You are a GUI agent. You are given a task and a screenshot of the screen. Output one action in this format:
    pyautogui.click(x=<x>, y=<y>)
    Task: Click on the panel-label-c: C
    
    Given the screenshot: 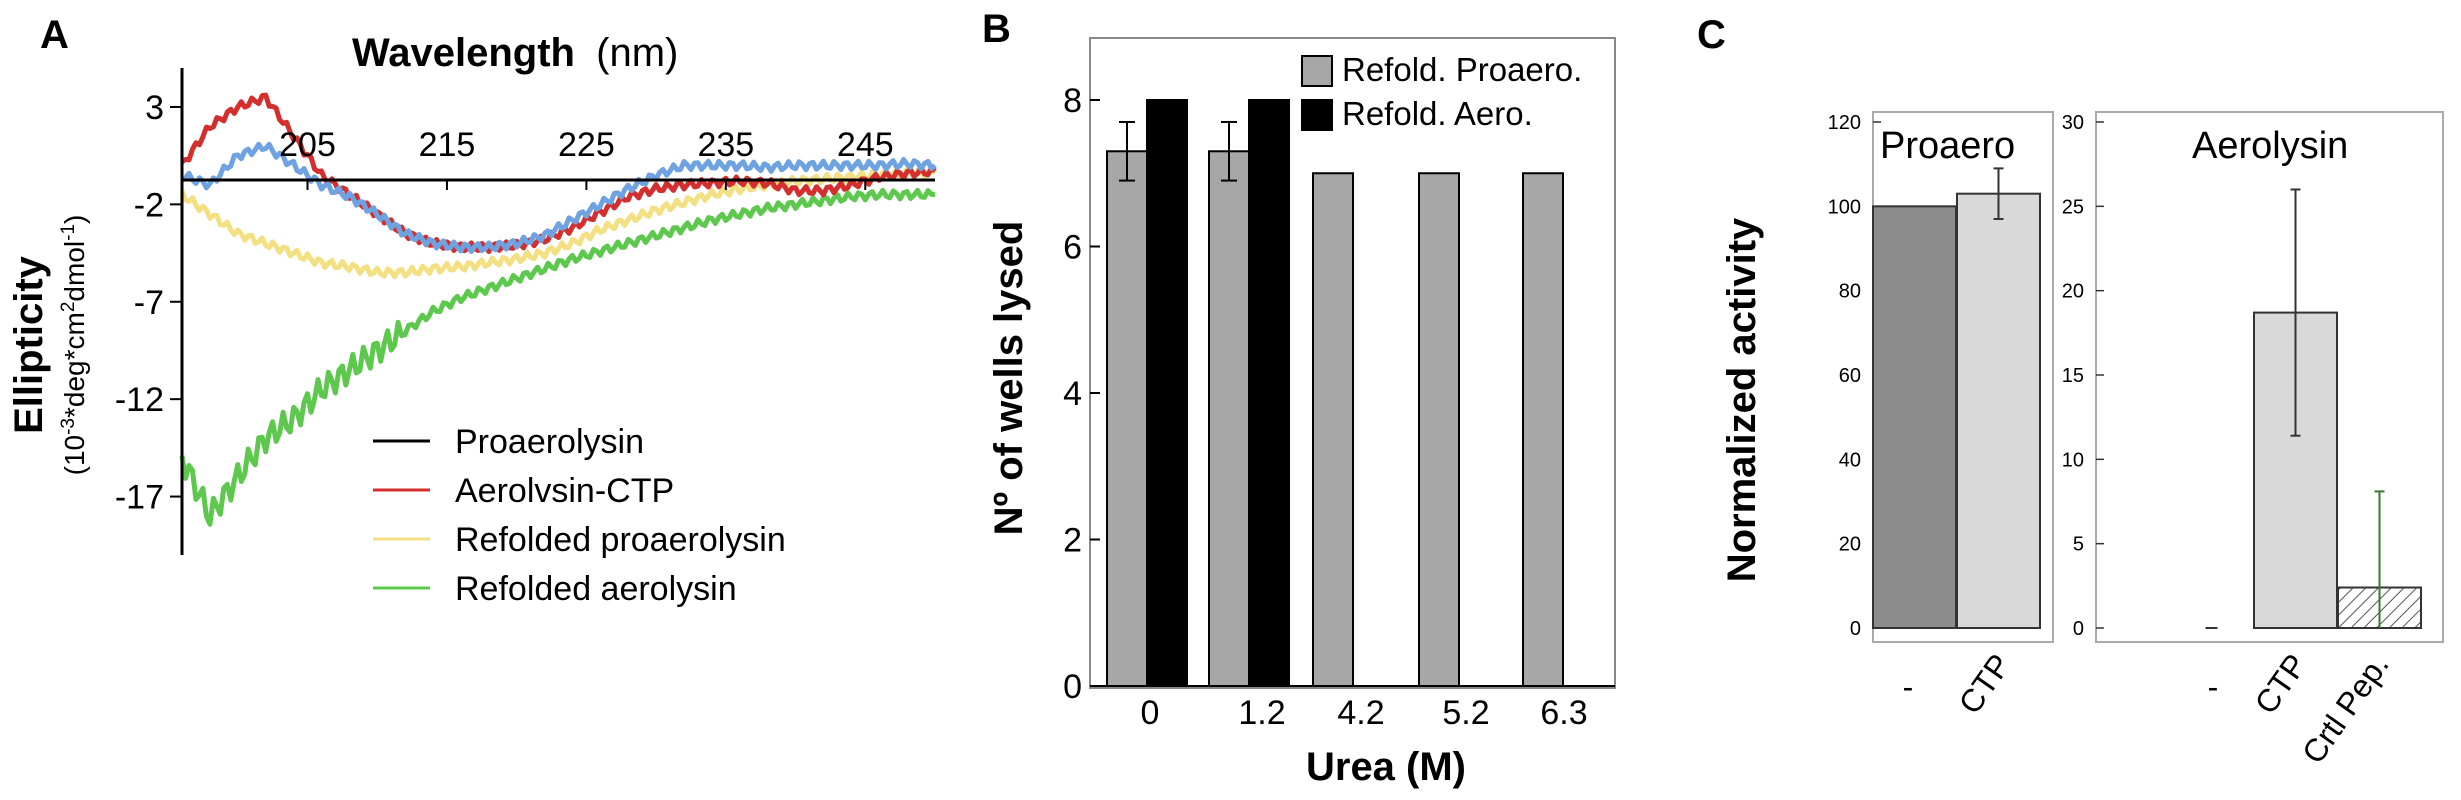 What is the action you would take?
    pyautogui.click(x=1711, y=35)
    